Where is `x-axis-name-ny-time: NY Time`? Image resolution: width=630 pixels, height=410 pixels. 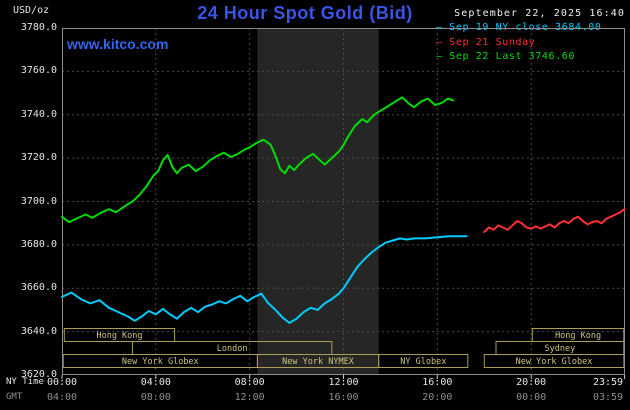
x-axis-name-ny-time: NY Time is located at coordinates (25, 382).